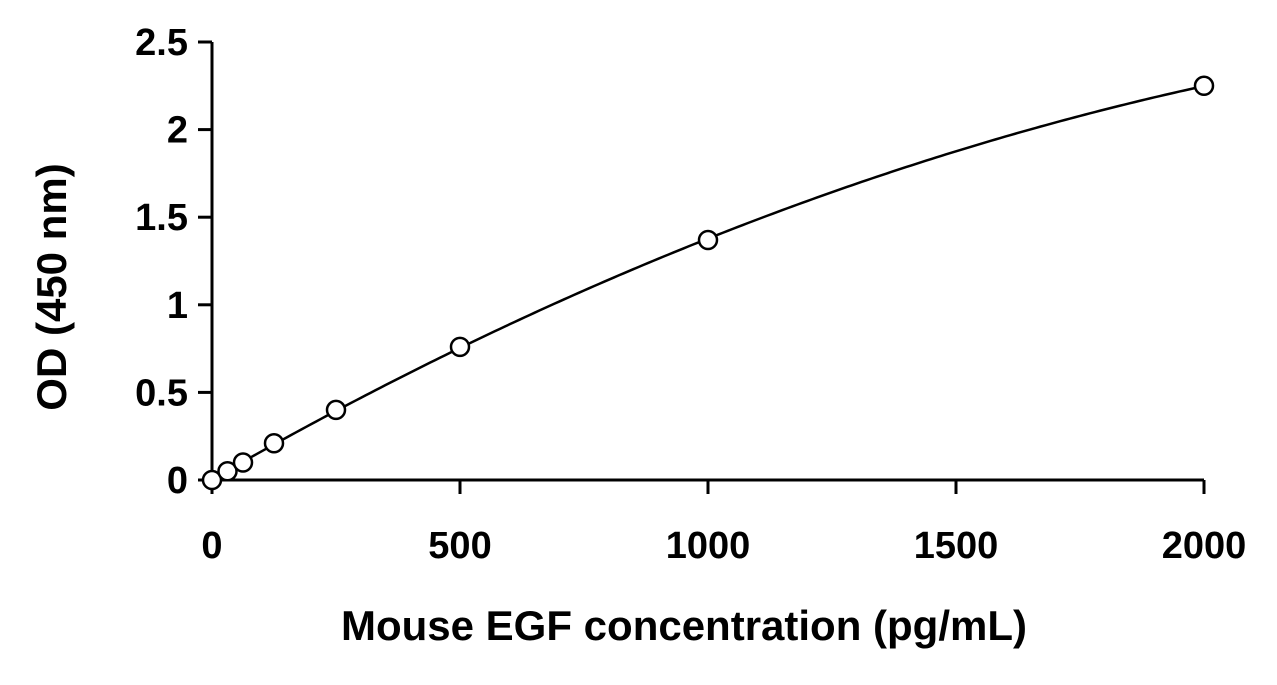  What do you see at coordinates (211, 546) in the screenshot?
I see `x-tick-label: 0` at bounding box center [211, 546].